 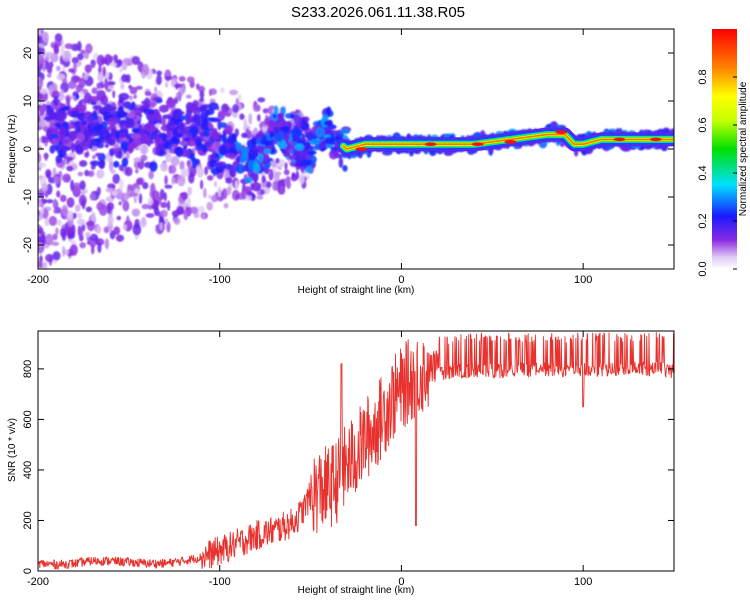 What do you see at coordinates (12, 450) in the screenshot?
I see `snr-y-axis-label: SNR (10 * v/v)` at bounding box center [12, 450].